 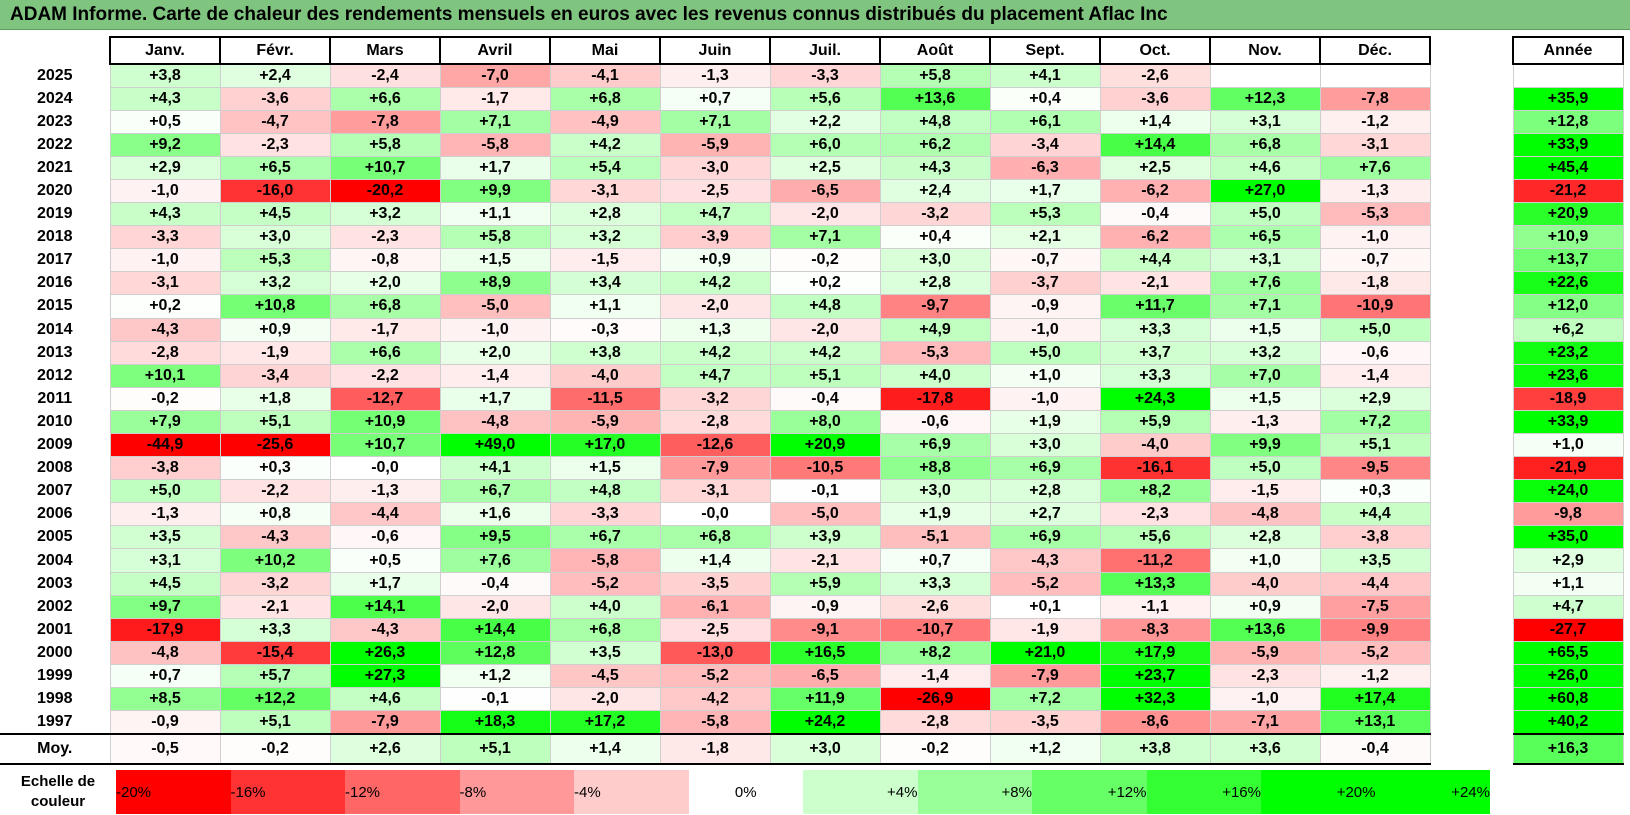 I want to click on heat-cell: +4,3, so click(x=935, y=167).